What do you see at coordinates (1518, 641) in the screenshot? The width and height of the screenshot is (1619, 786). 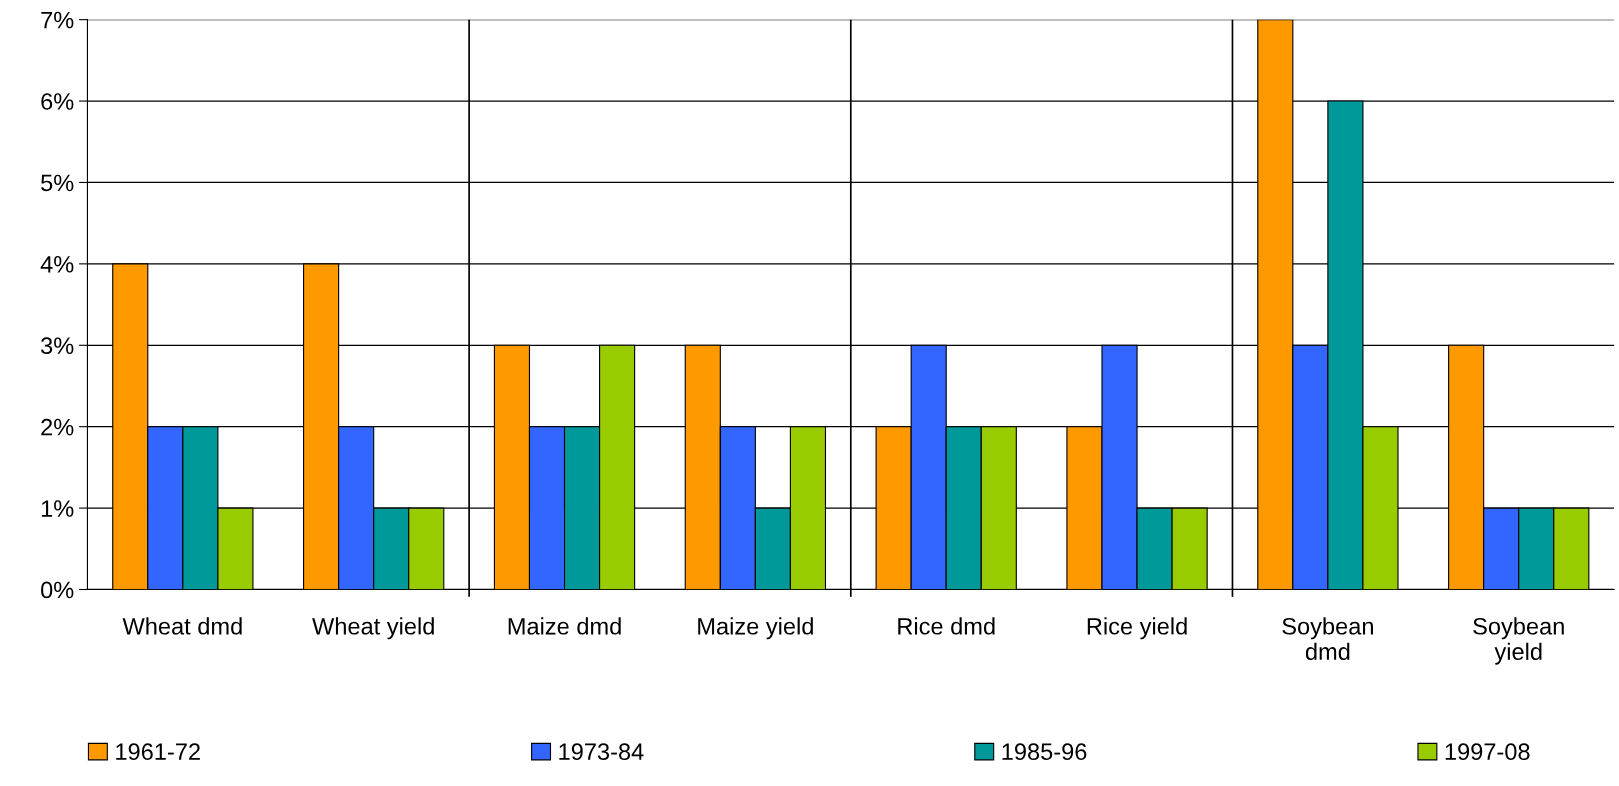 I see `x-tick-label: Soybean yield` at bounding box center [1518, 641].